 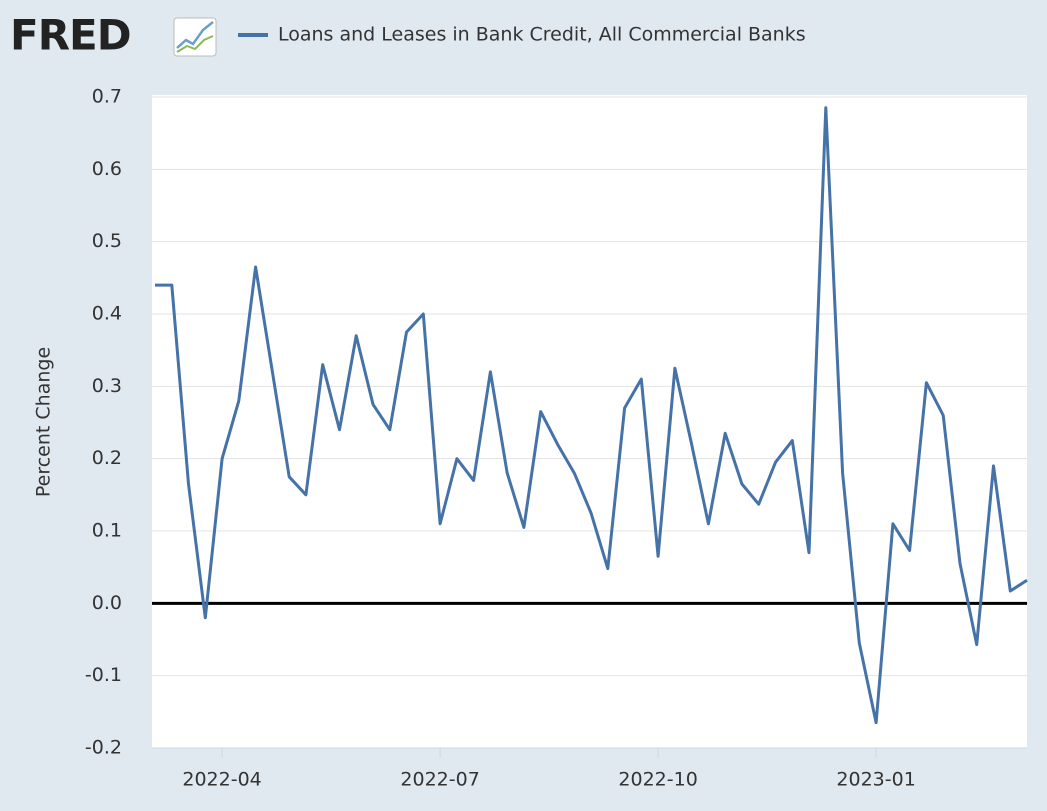 What do you see at coordinates (107, 241) in the screenshot?
I see `y-tick-label: 0.5` at bounding box center [107, 241].